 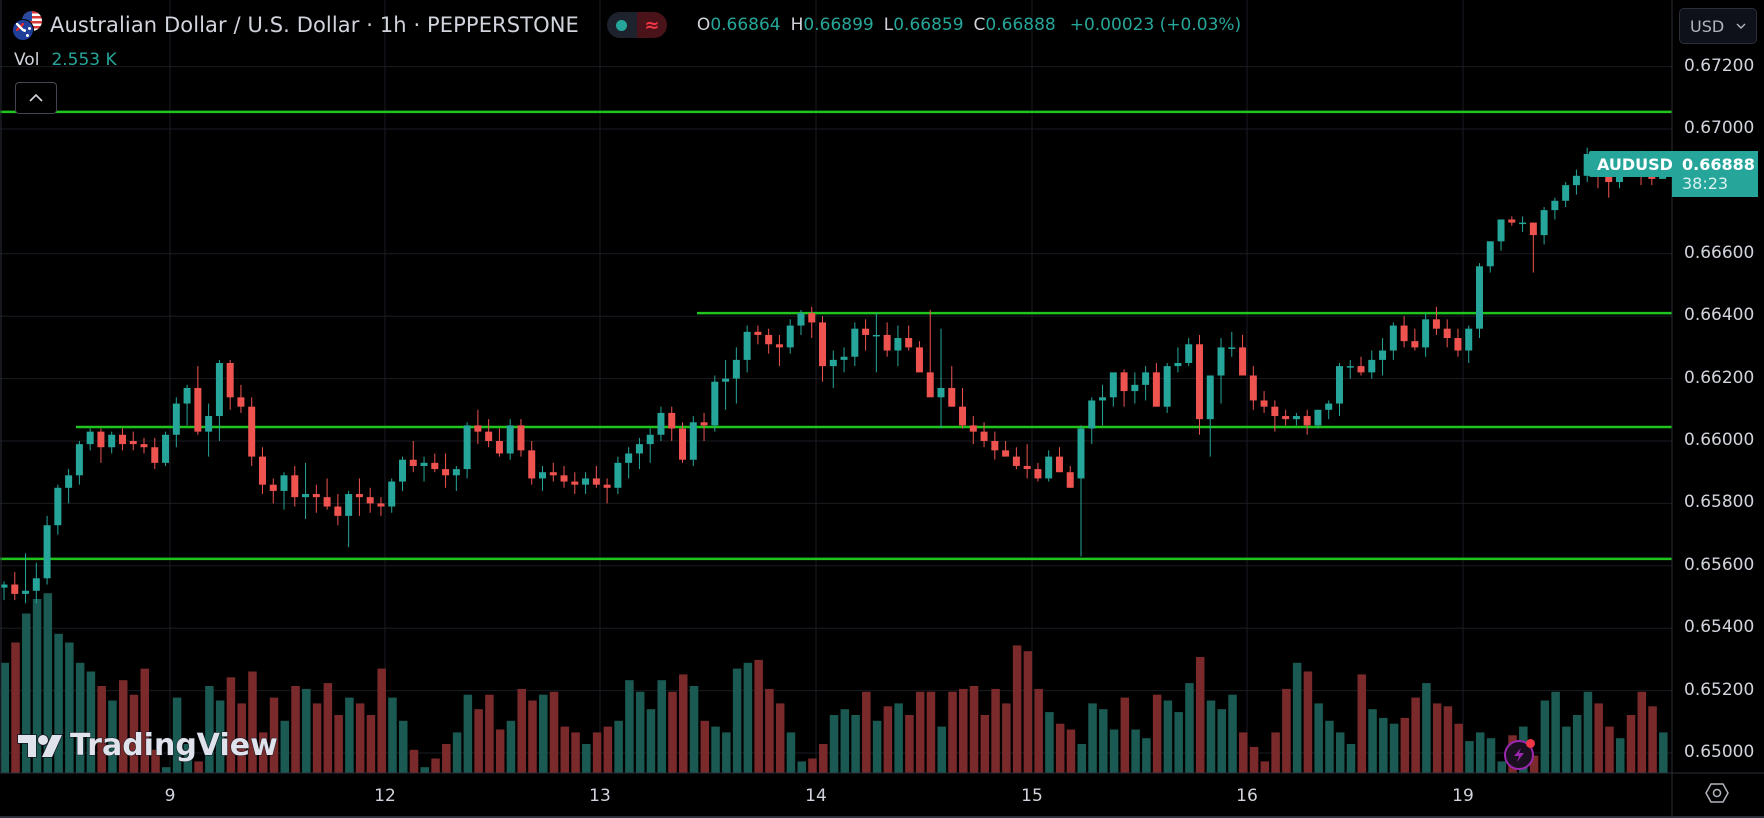 I want to click on last-price-value: 0.66888, so click(x=1718, y=164).